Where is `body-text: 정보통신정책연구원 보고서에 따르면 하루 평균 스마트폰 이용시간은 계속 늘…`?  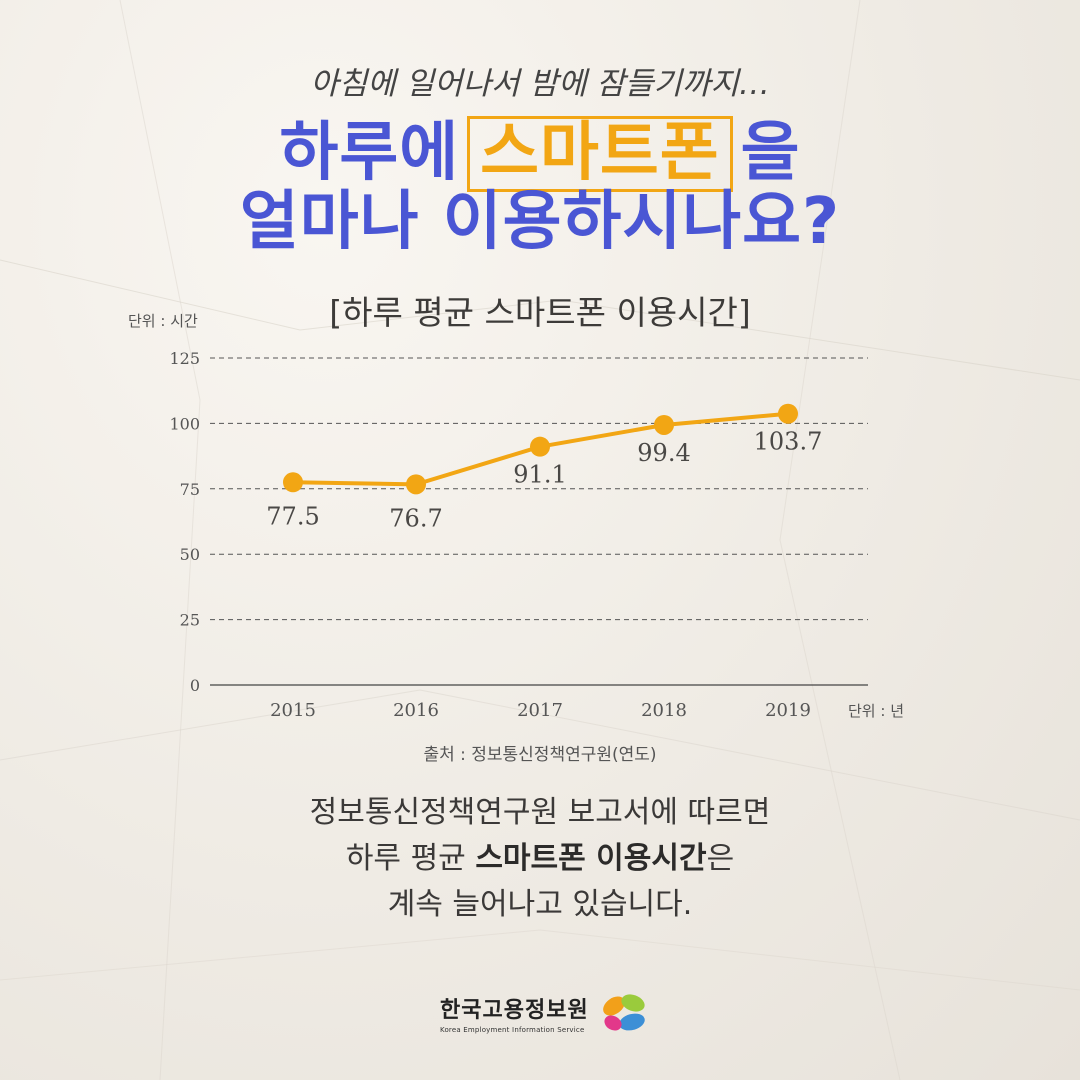
body-text: 정보통신정책연구원 보고서에 따르면 하루 평균 스마트폰 이용시간은 계속 늘… is located at coordinates (540, 859).